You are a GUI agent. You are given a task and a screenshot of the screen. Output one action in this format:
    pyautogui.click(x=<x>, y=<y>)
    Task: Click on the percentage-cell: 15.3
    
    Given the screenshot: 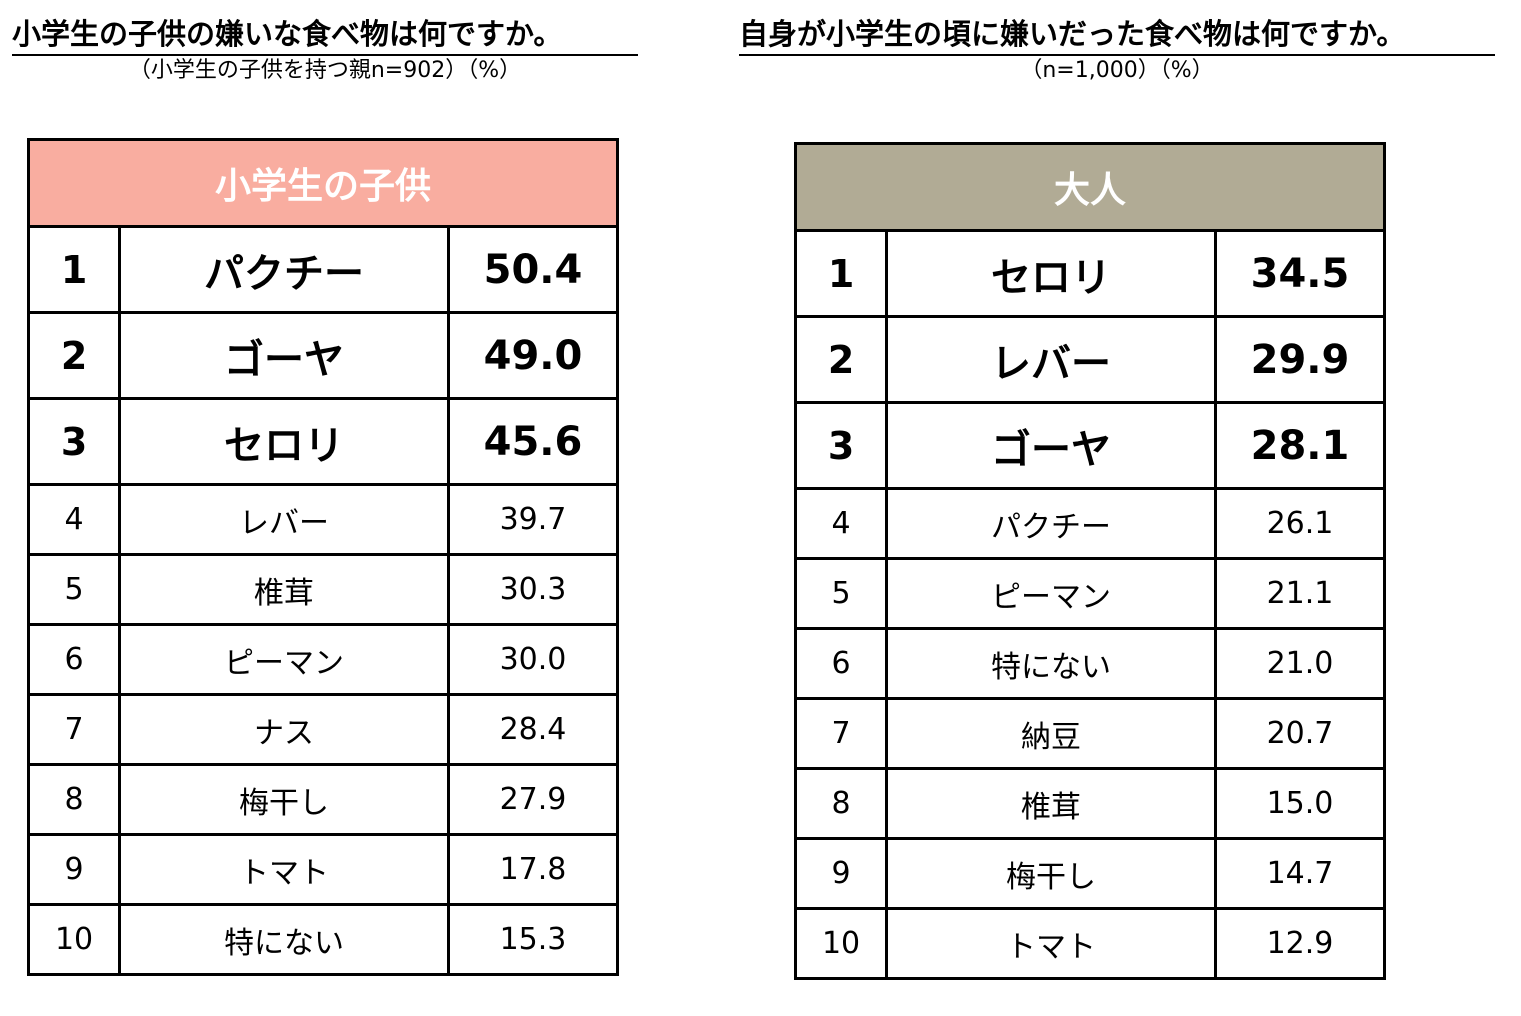 What is the action you would take?
    pyautogui.click(x=533, y=939)
    